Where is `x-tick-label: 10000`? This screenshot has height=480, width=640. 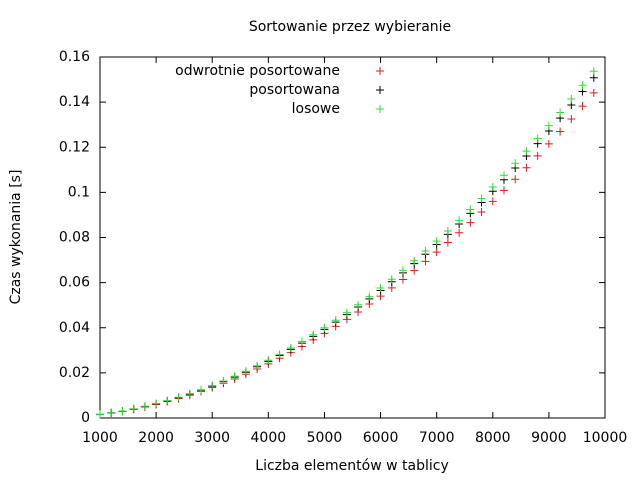
x-tick-label: 10000 is located at coordinates (605, 438).